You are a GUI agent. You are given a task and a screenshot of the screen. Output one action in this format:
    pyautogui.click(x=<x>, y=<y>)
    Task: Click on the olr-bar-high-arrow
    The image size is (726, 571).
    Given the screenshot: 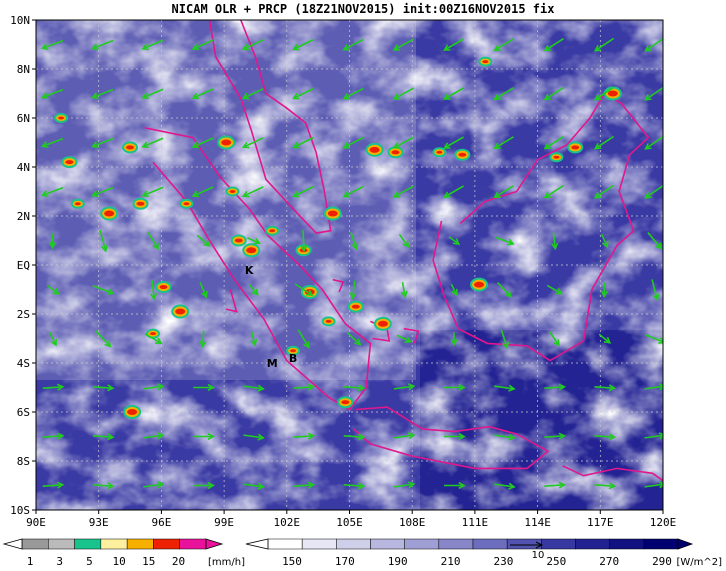 What is the action you would take?
    pyautogui.click(x=685, y=544)
    